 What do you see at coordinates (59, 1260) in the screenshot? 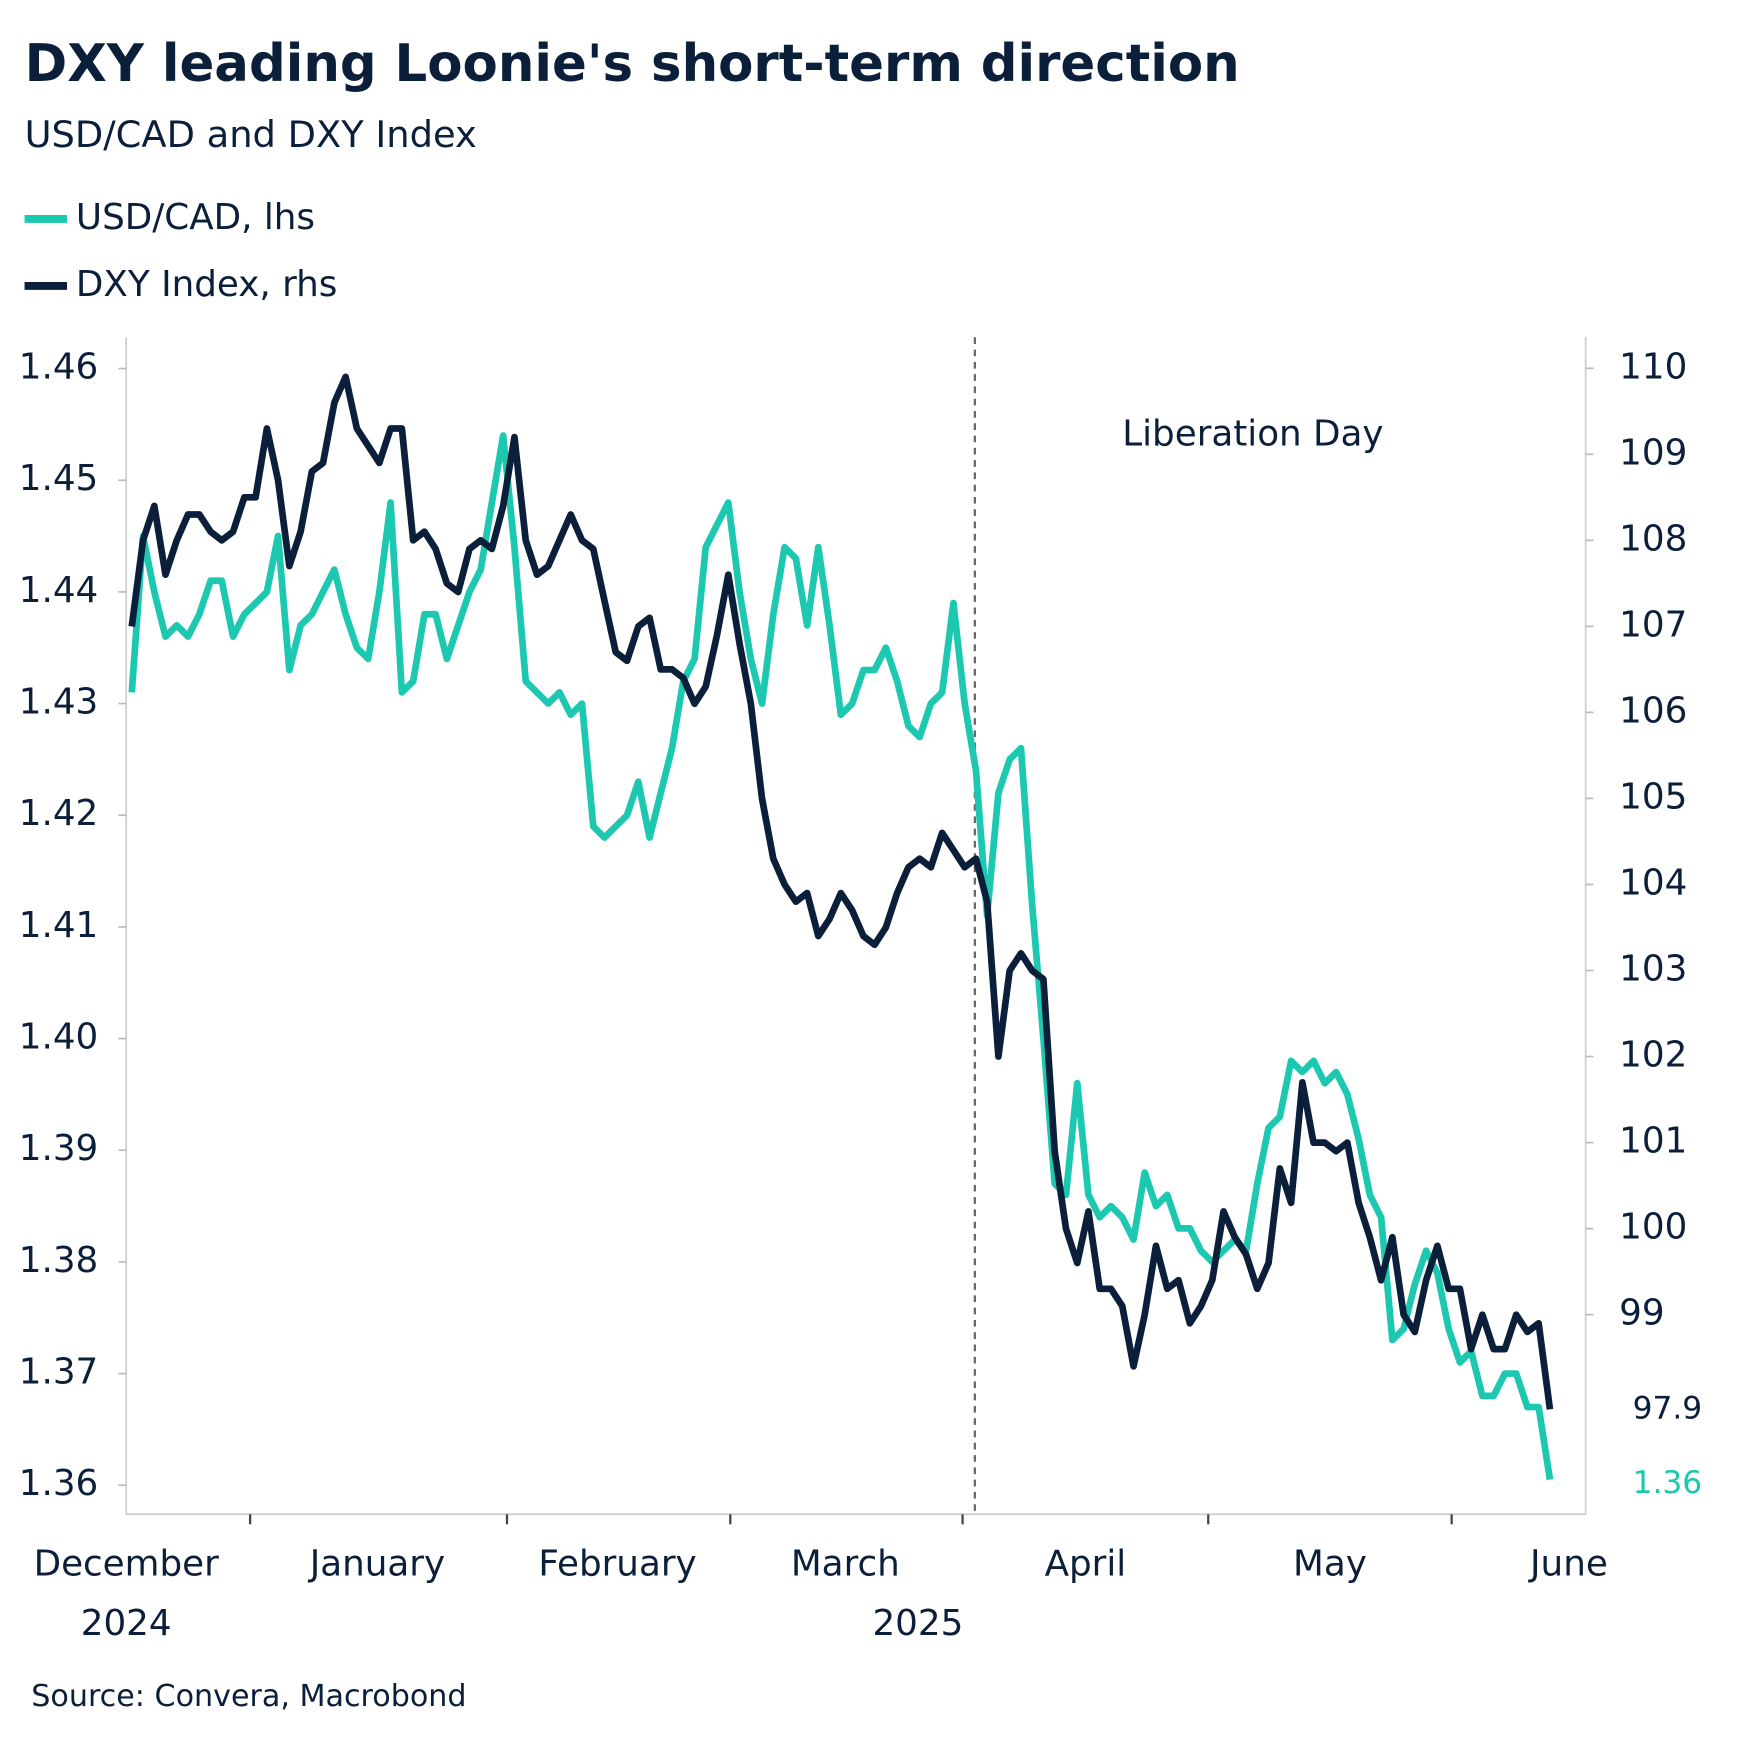
I see `y-tick-label: 1.38` at bounding box center [59, 1260].